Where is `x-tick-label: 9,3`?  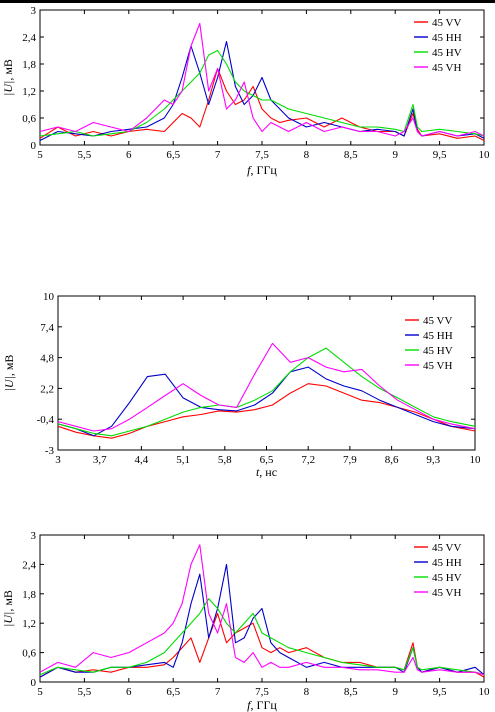 x-tick-label: 9,3 is located at coordinates (433, 460).